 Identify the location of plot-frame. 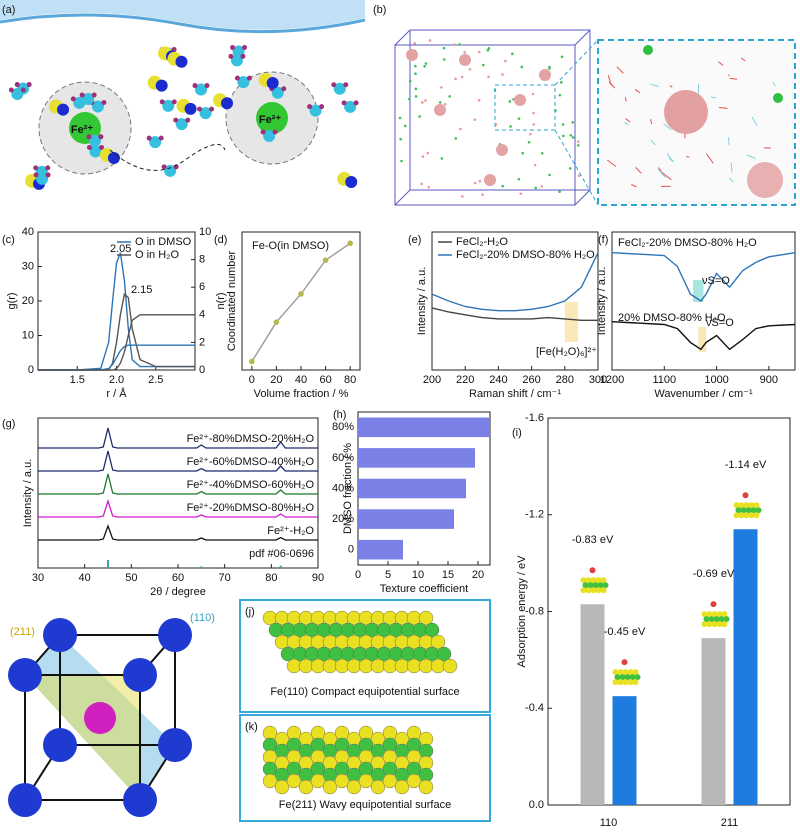
(515, 301).